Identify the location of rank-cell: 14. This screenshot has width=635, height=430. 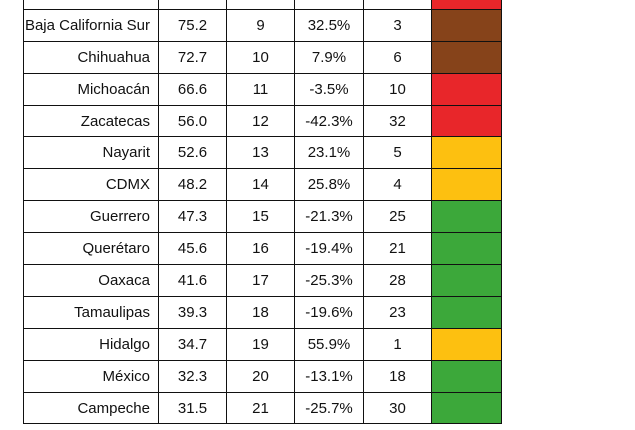
(260, 185).